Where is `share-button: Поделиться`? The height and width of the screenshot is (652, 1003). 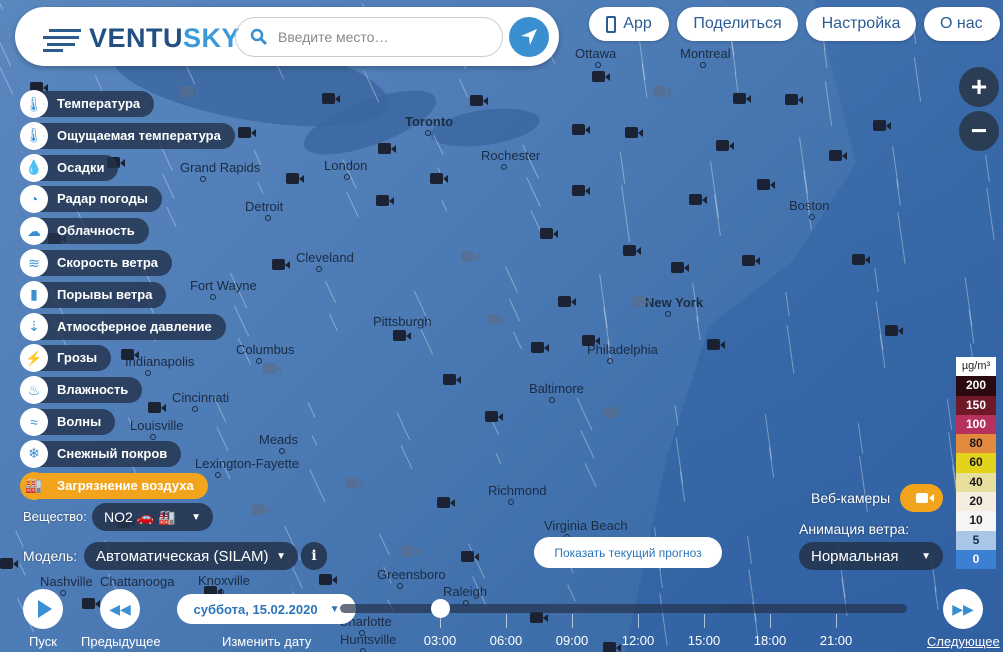
share-button: Поделиться is located at coordinates (737, 24).